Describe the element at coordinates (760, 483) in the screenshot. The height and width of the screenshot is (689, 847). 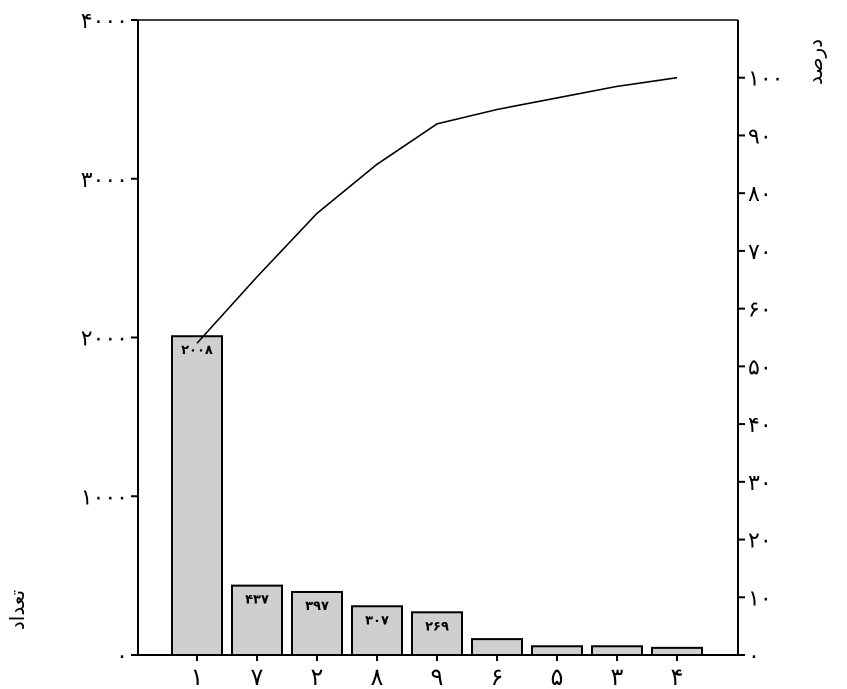
I see `right-y-tick-label: ۳۰` at that location.